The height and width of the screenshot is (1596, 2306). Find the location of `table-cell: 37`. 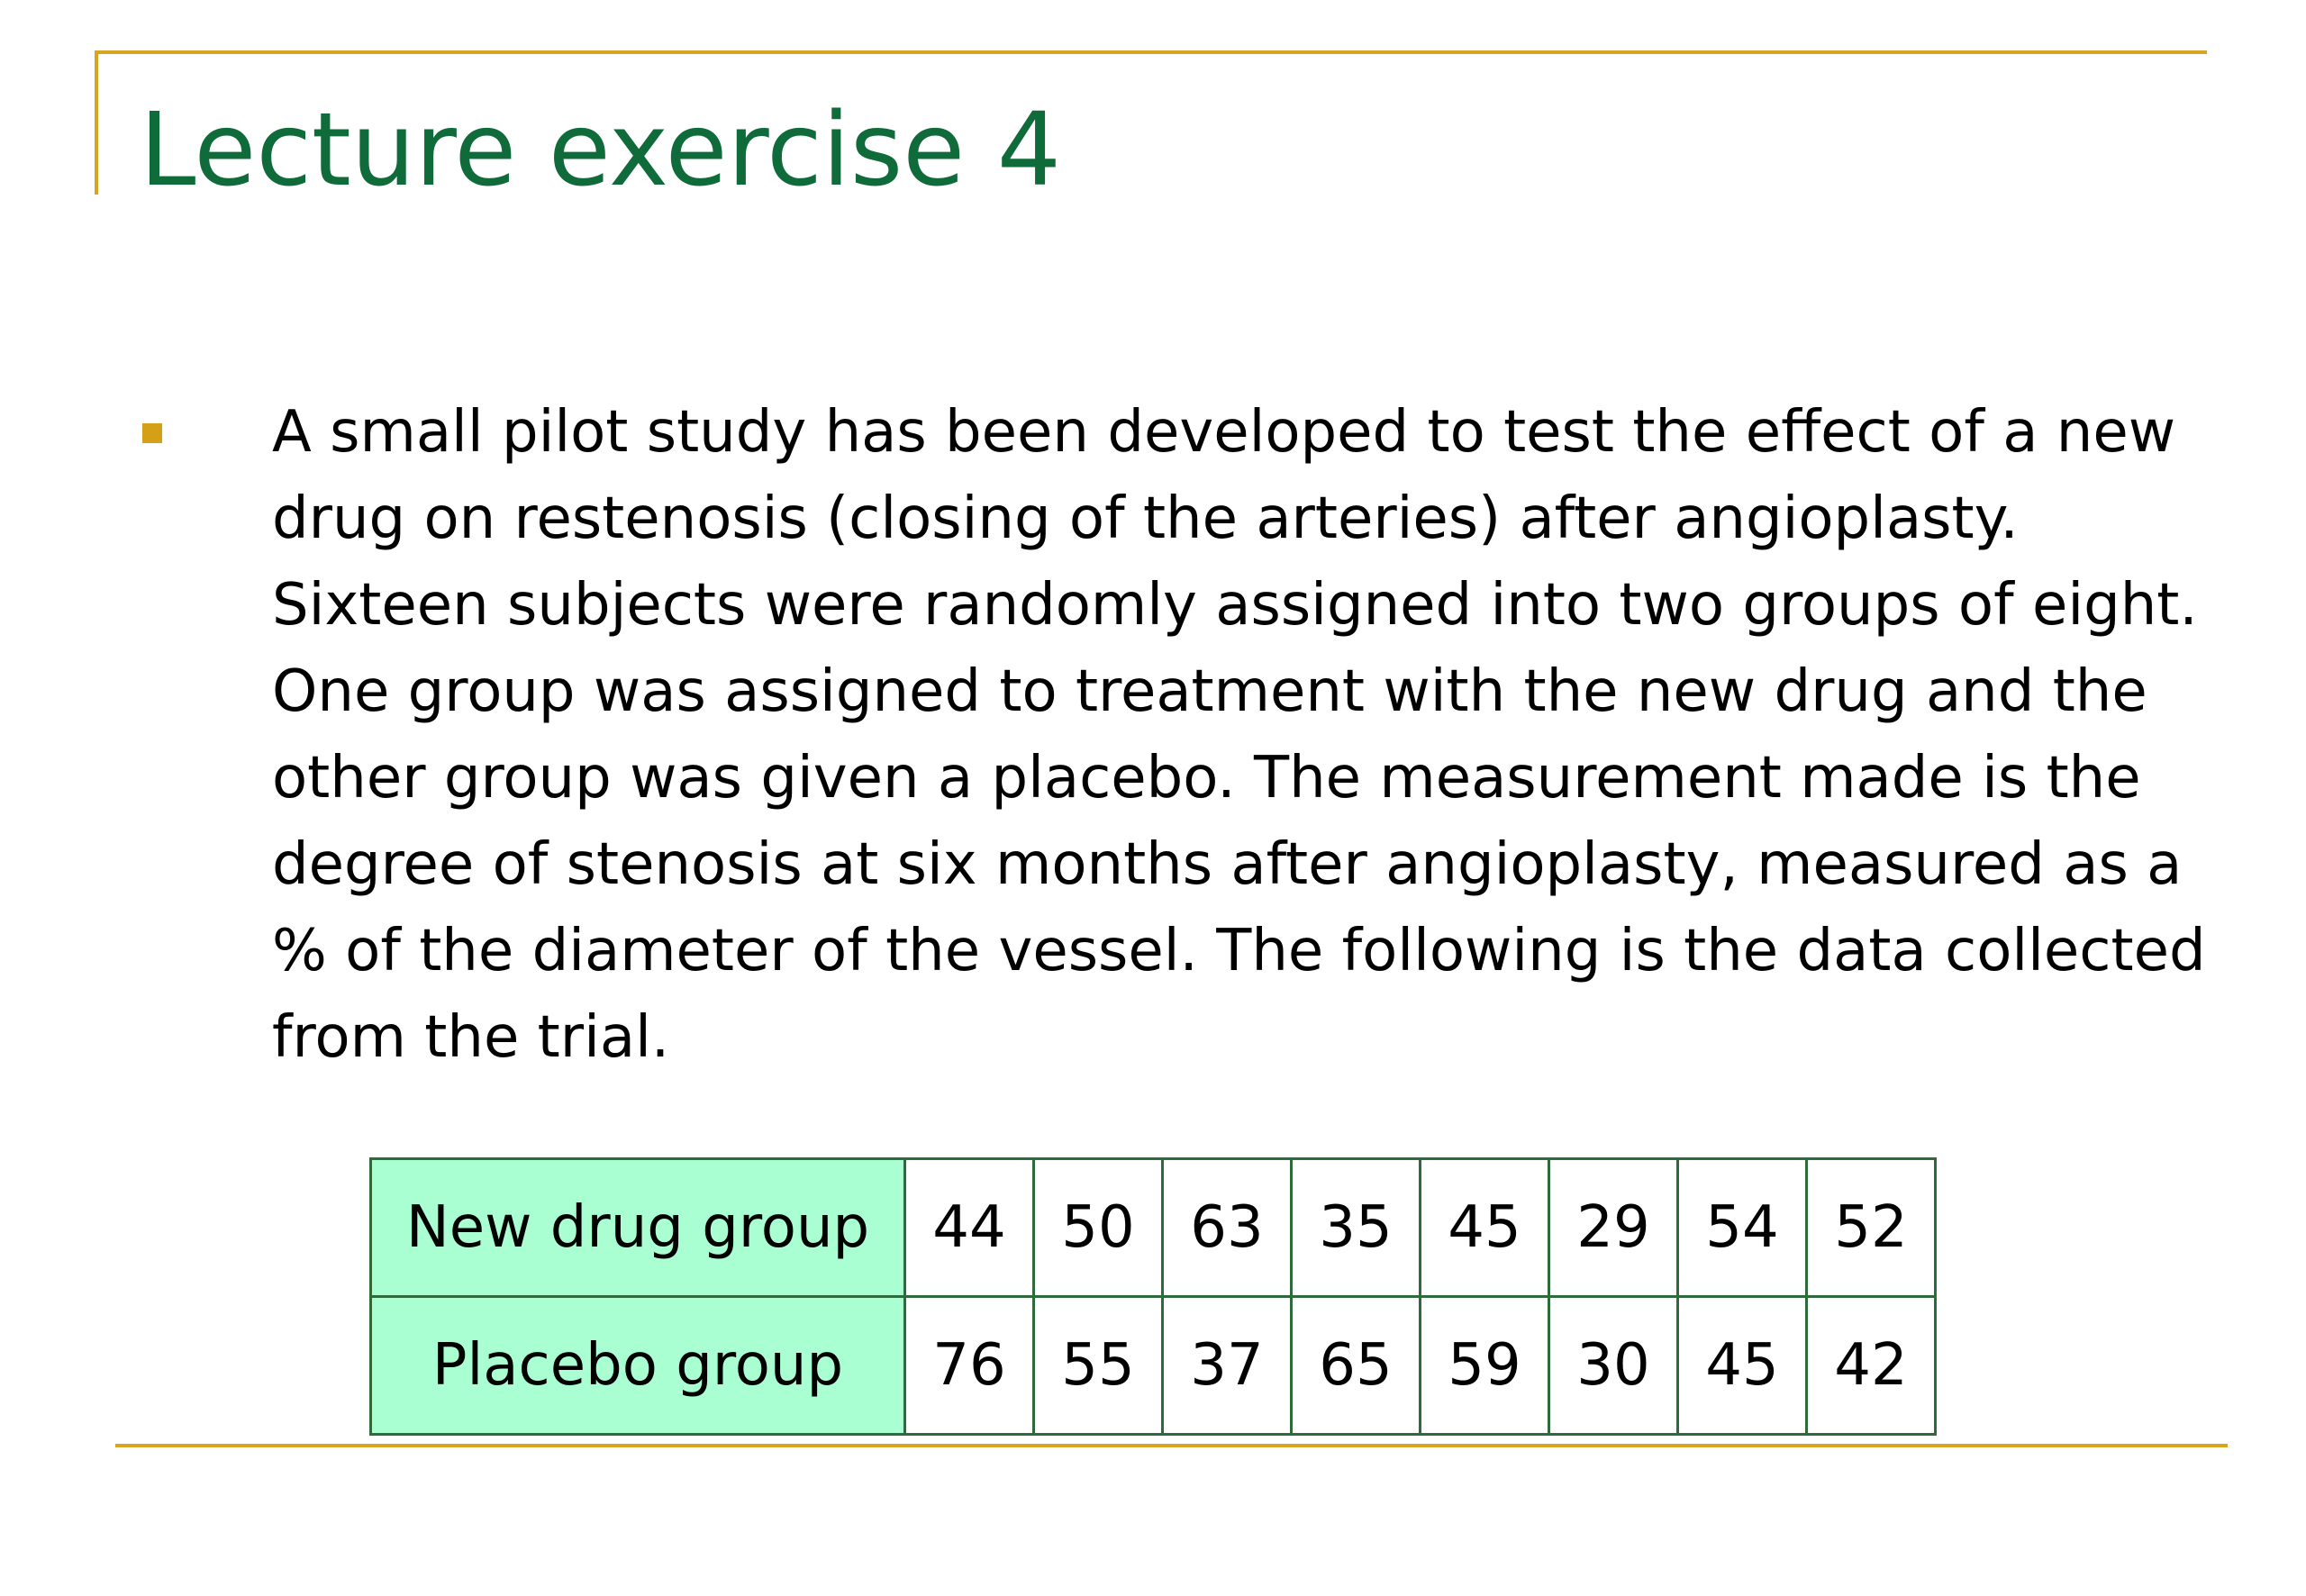

table-cell: 37 is located at coordinates (1227, 1365).